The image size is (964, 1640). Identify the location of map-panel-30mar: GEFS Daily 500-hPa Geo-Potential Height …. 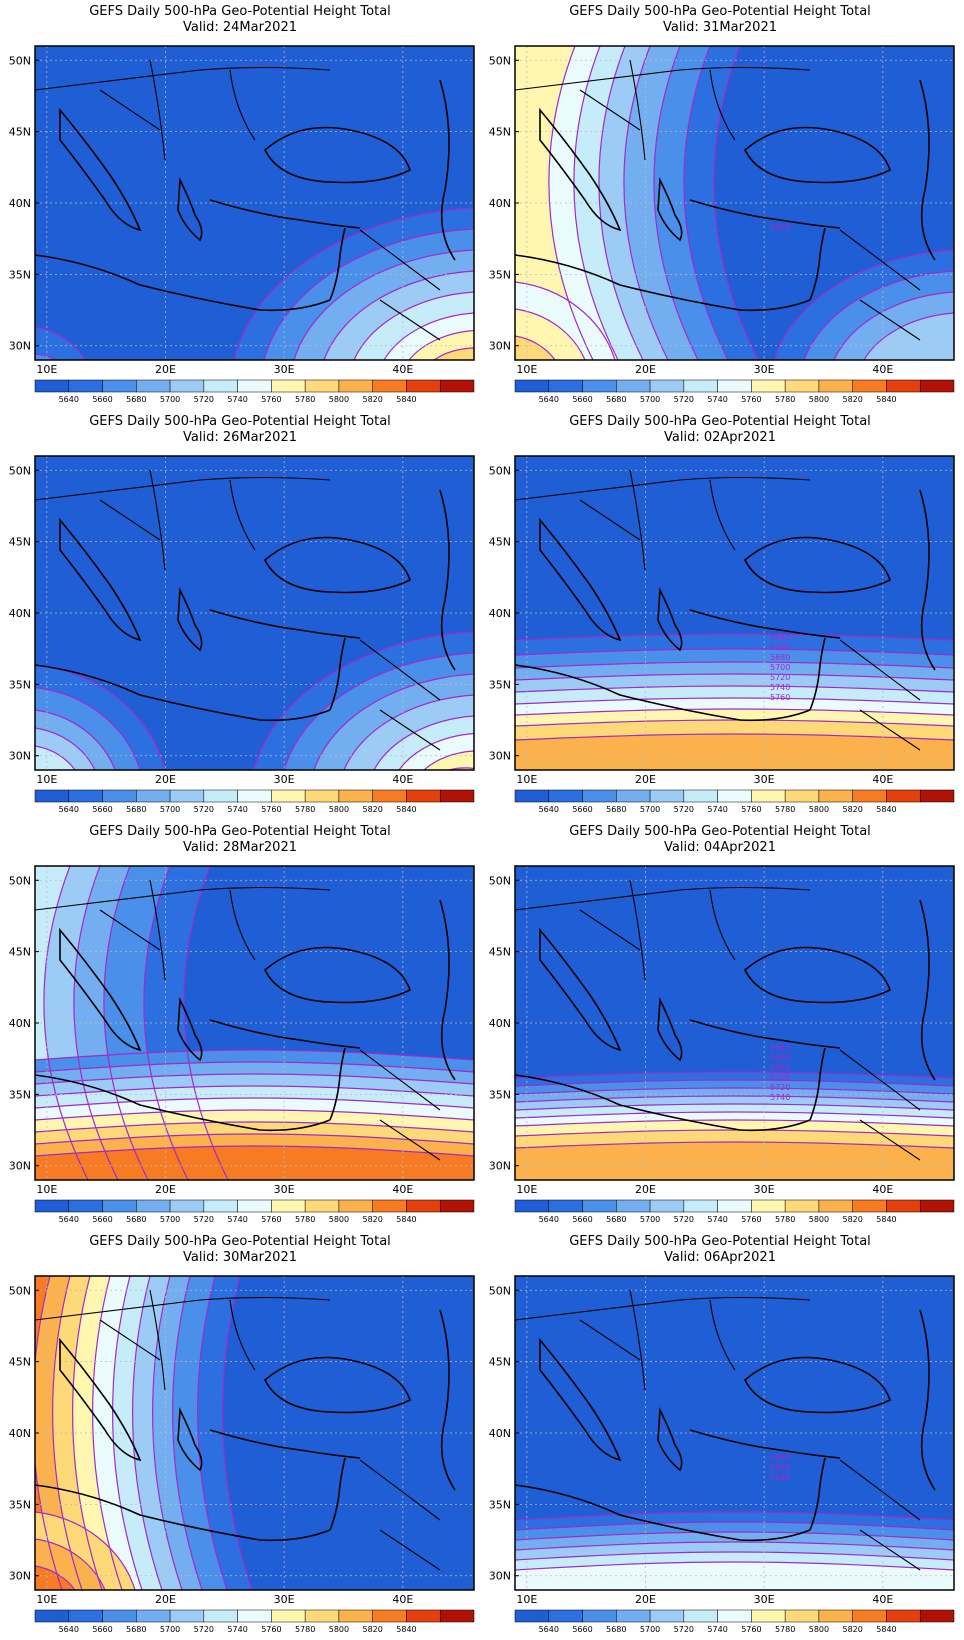
(240, 1435).